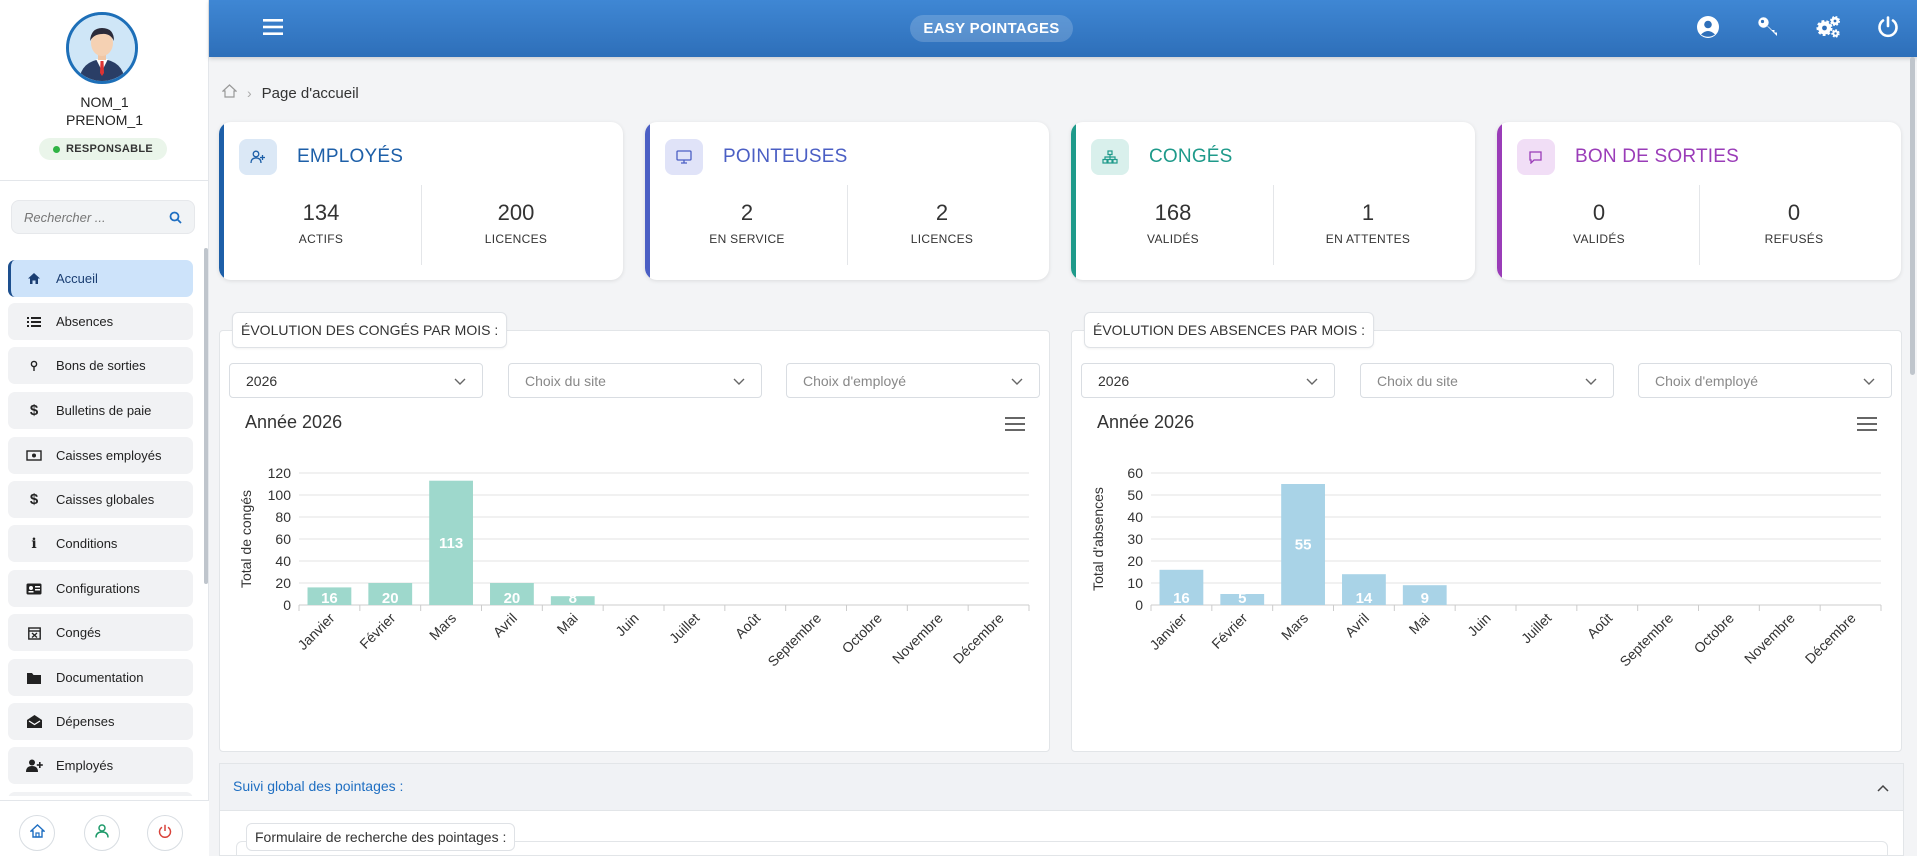  I want to click on stat-en-service: 2 EN SERVICE, so click(747, 223).